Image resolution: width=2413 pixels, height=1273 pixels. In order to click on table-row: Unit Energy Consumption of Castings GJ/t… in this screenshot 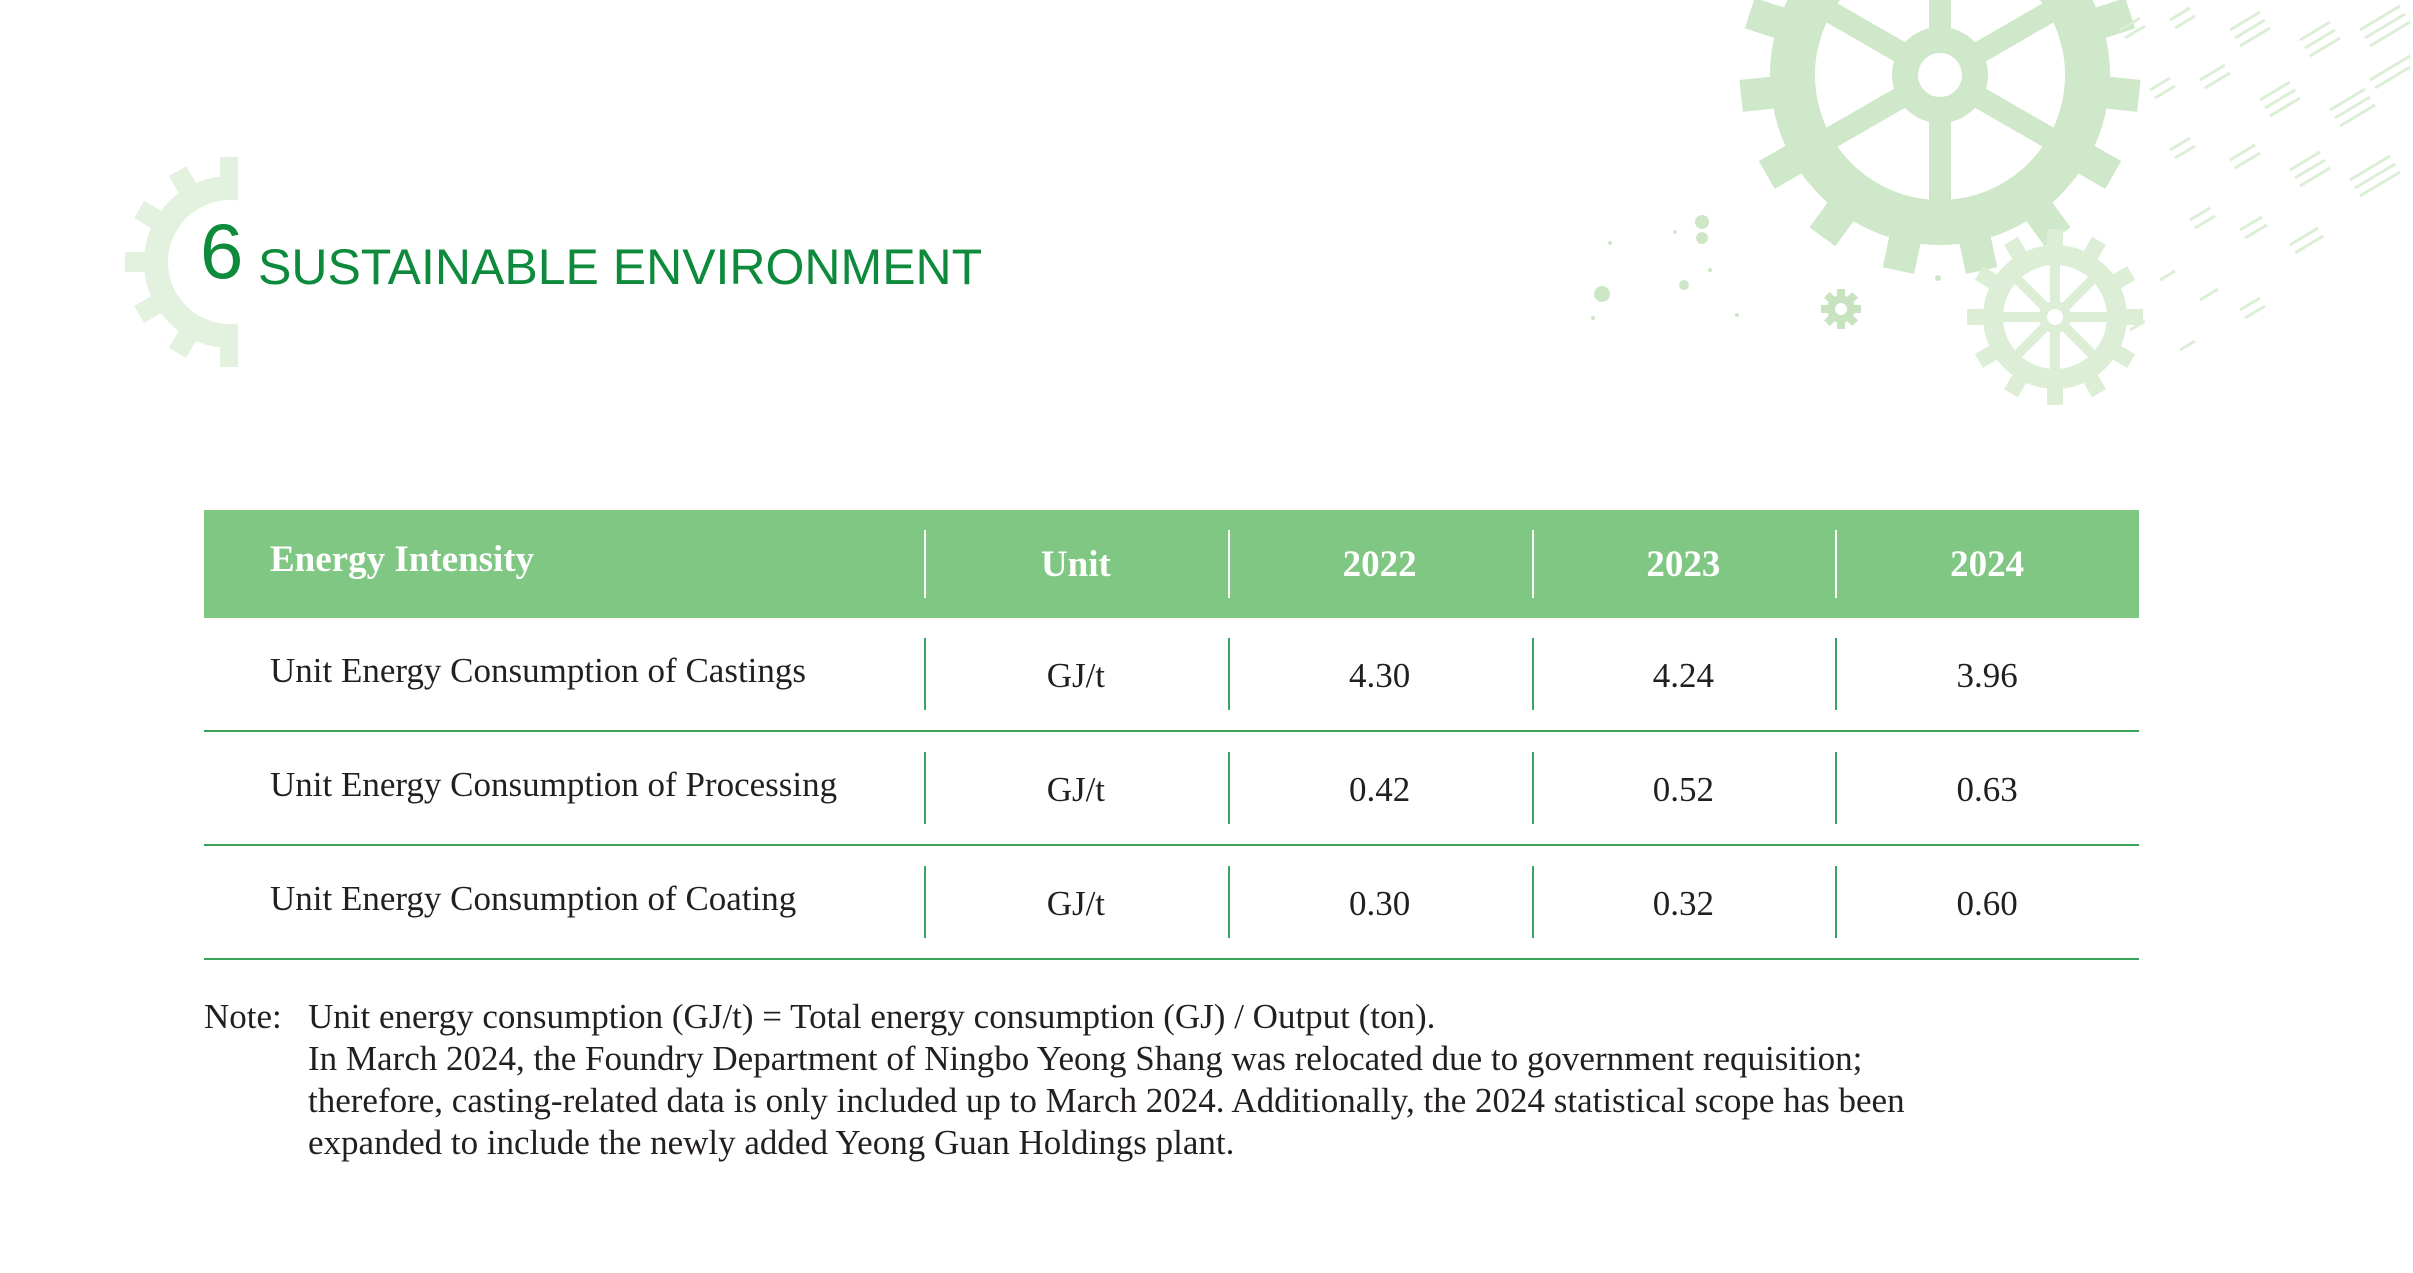, I will do `click(1171, 675)`.